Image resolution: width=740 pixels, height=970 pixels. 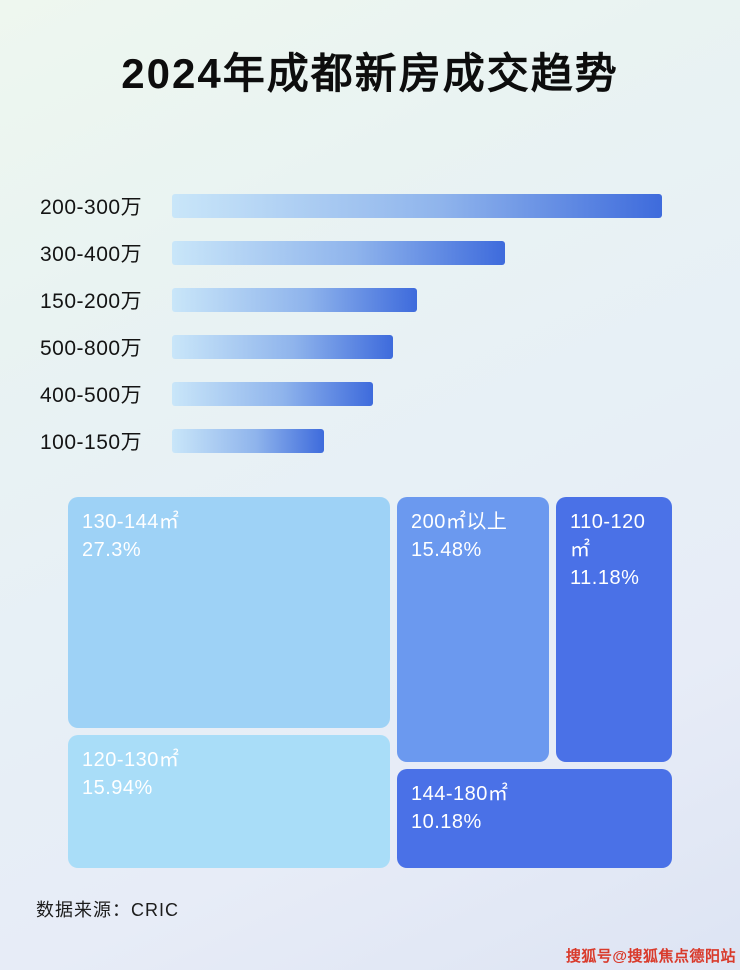 What do you see at coordinates (91, 207) in the screenshot?
I see `bar-category-label: 200-300万` at bounding box center [91, 207].